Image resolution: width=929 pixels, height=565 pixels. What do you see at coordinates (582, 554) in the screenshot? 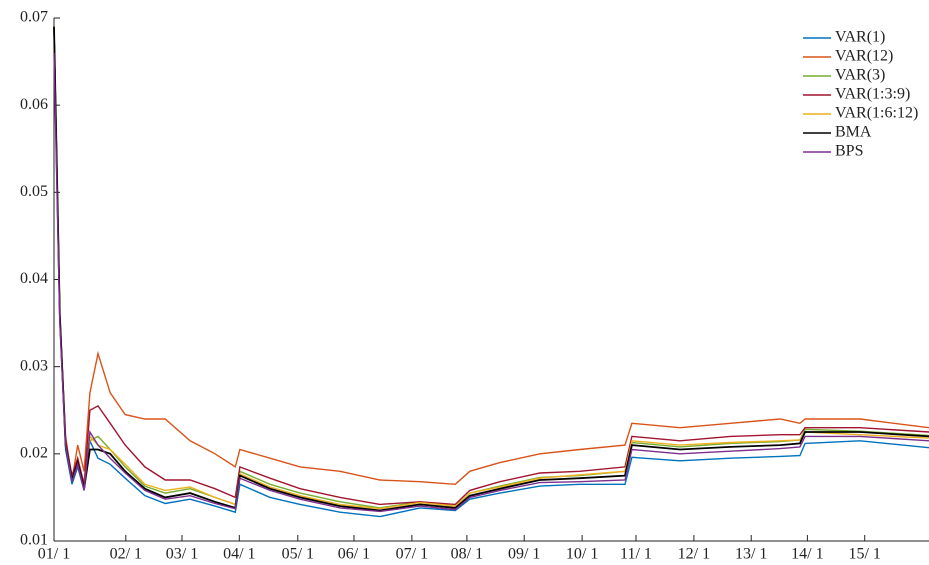
I see `x-tick-label: 10/ 1` at bounding box center [582, 554].